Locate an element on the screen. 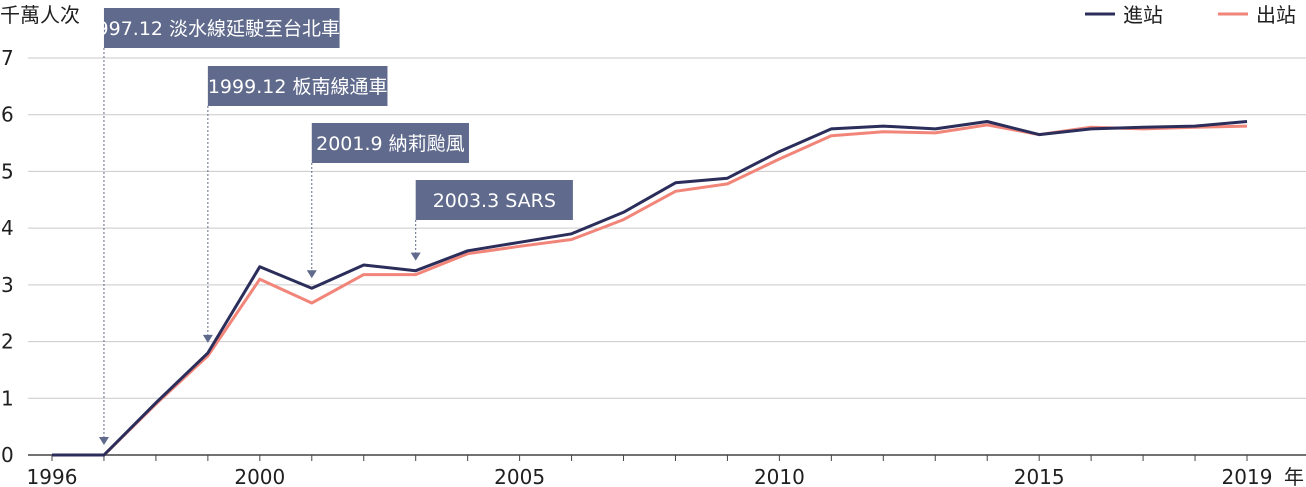  y-axis-unit-label: 千萬人次 is located at coordinates (40, 15).